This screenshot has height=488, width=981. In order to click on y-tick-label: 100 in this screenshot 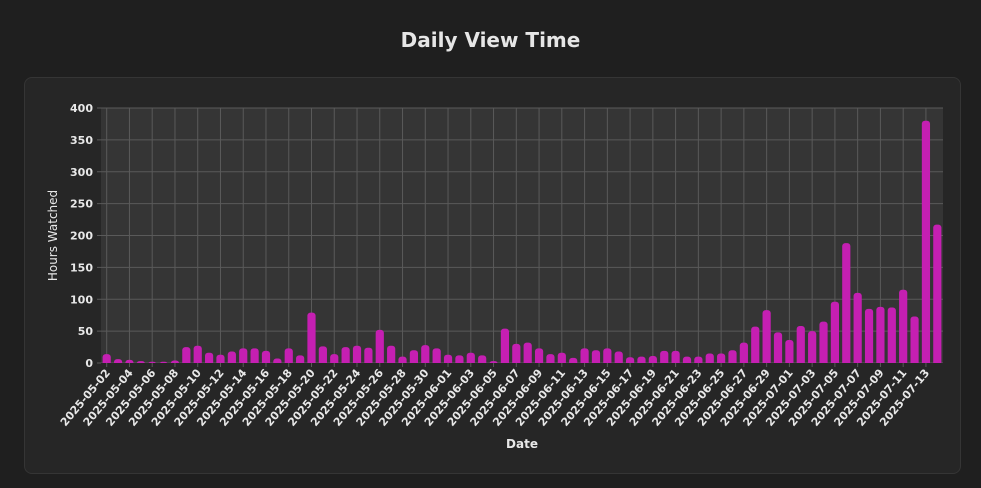, I will do `click(81, 299)`.